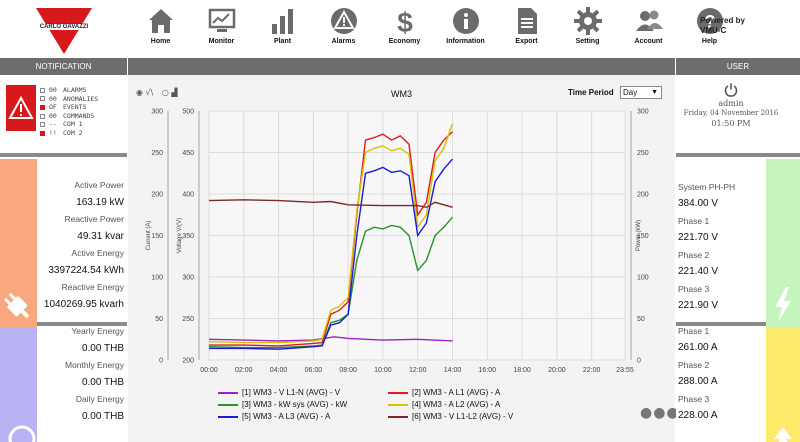 The width and height of the screenshot is (800, 442). I want to click on status-label: COM 2, so click(73, 132).